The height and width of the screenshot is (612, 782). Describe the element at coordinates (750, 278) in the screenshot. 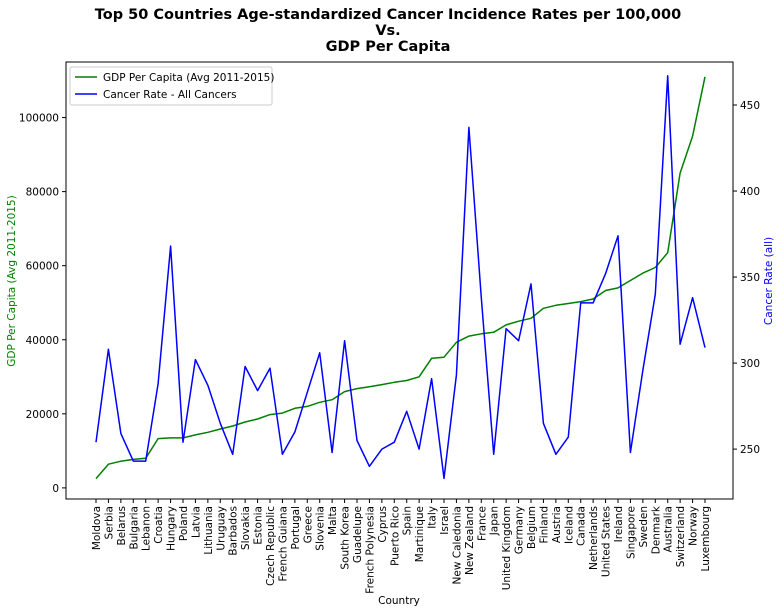

I see `right-tick-label: 350` at that location.